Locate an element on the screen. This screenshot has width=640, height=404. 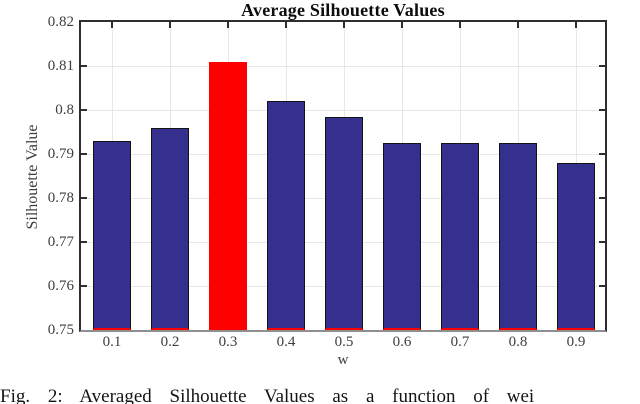
x-tick-label: 0.2 is located at coordinates (170, 342).